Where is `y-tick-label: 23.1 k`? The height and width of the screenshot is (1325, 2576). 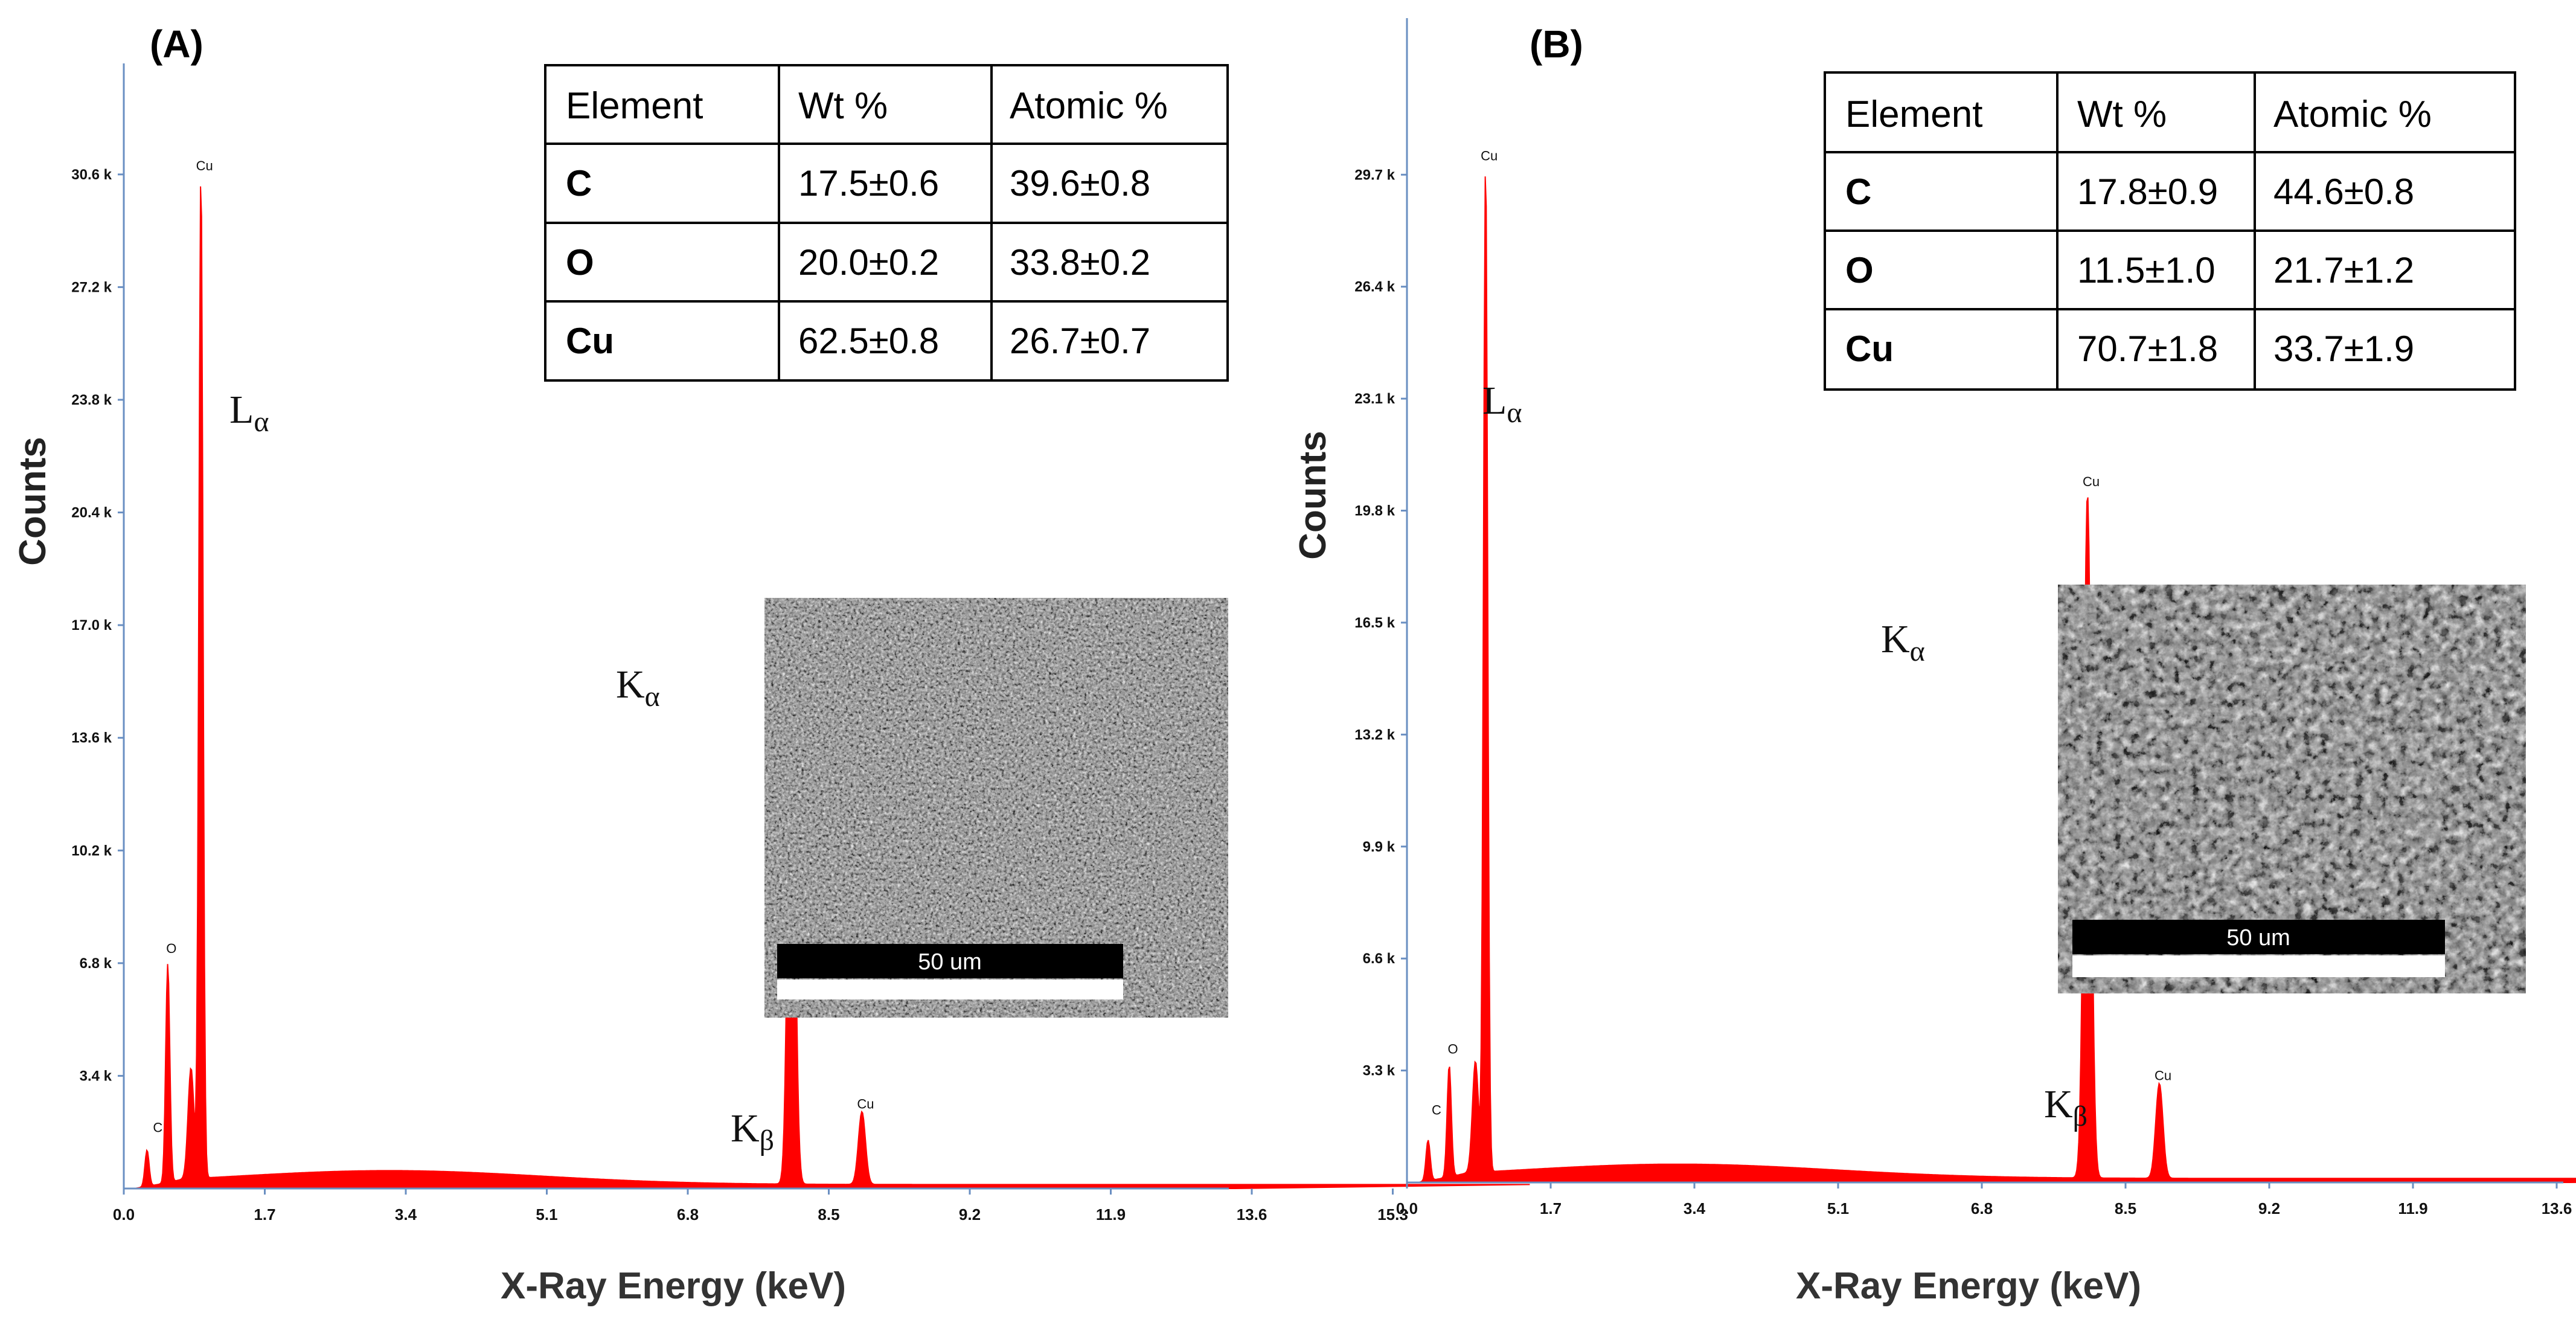 y-tick-label: 23.1 k is located at coordinates (1374, 399).